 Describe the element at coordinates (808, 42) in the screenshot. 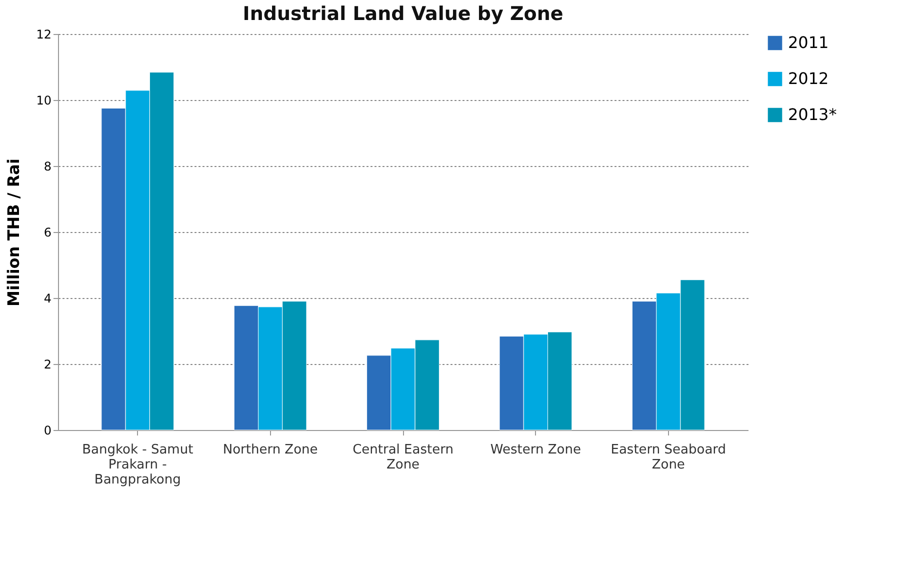

I see `legend-label: 2011` at that location.